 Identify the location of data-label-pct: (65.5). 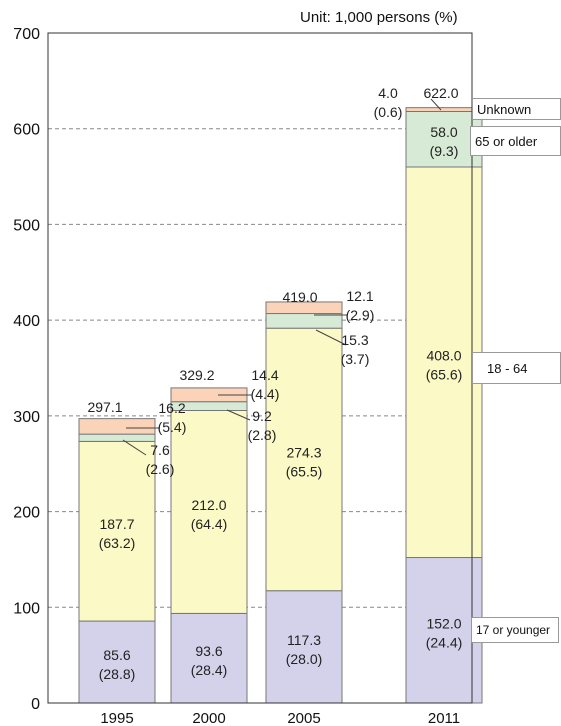
(304, 471).